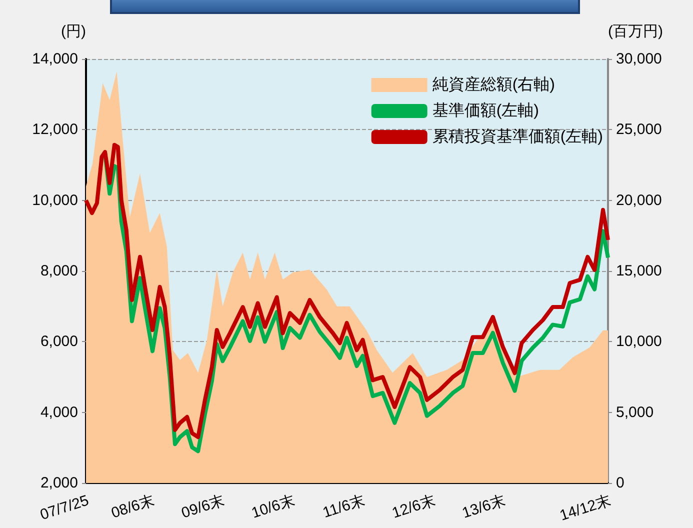 This screenshot has height=528, width=693. Describe the element at coordinates (55, 59) in the screenshot. I see `y-tick-label: 14,000` at that location.